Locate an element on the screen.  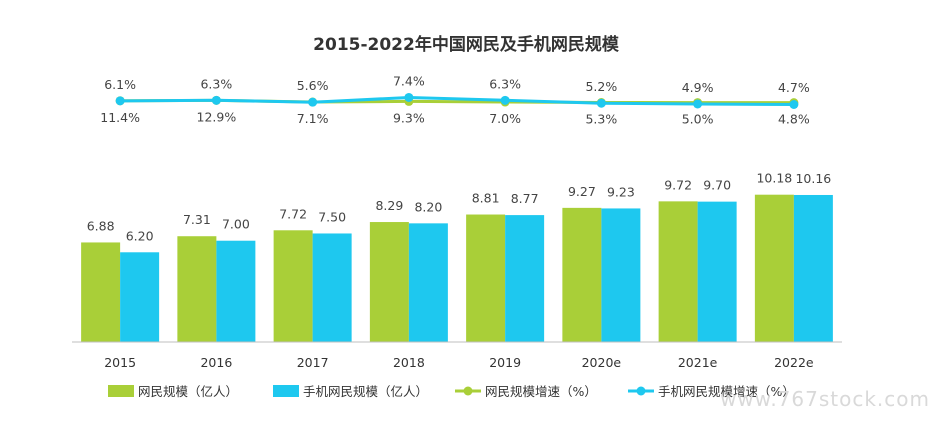
bar-value-label: 7.50 is located at coordinates (332, 216).